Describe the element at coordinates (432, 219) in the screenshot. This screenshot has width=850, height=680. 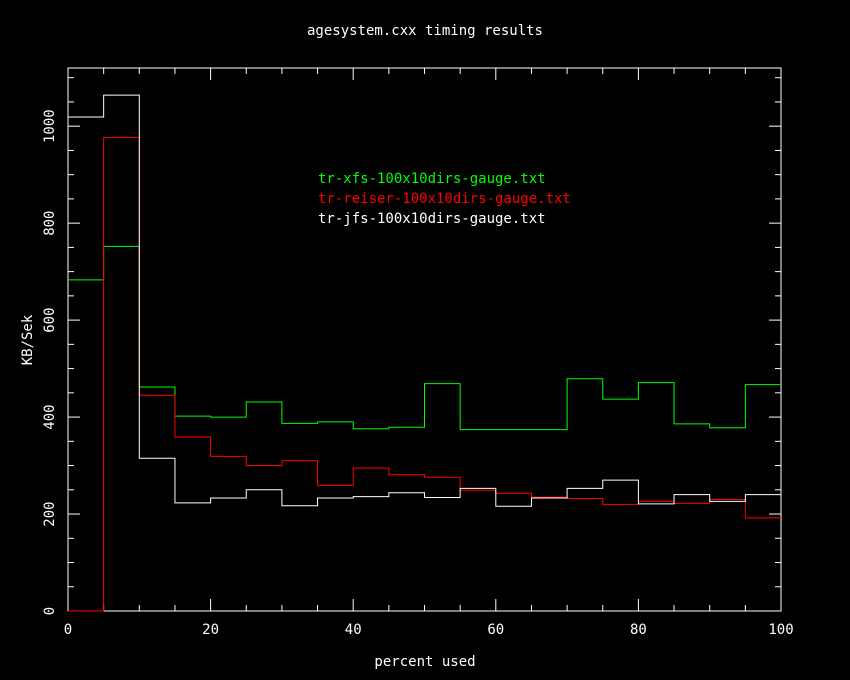
I see `legend-entry: tr-jfs-100x10dirs-gauge.txt` at that location.